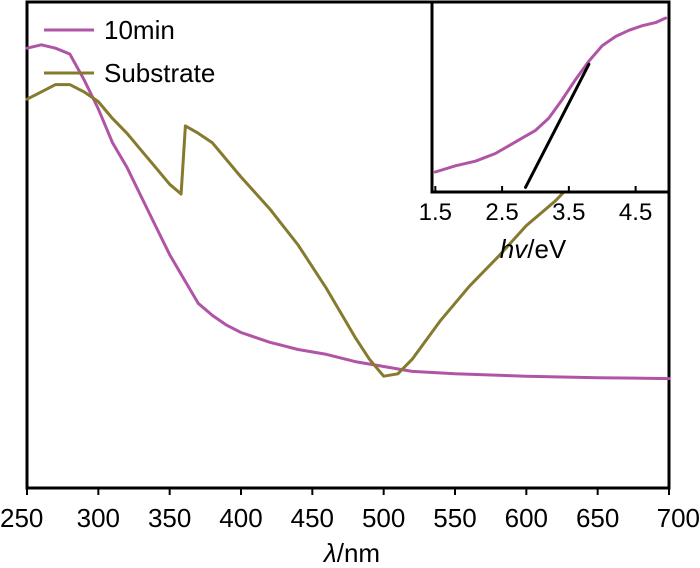  I want to click on main-x-ticks: 250 300 350 400 450 500 550 600 650 700, so click(350, 510).